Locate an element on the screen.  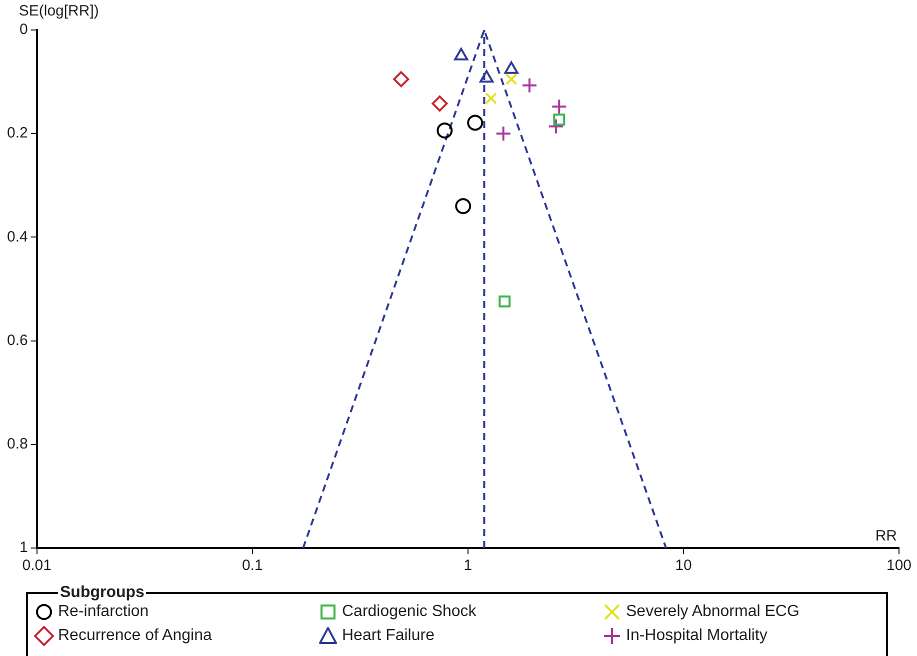
y-tick-label: 0.6 is located at coordinates (17, 340).